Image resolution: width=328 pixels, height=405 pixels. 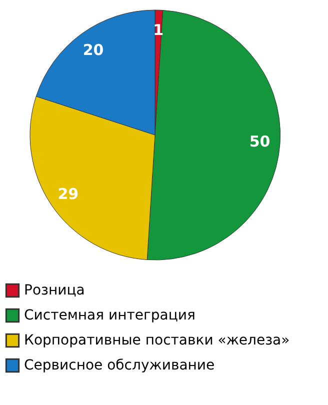 What do you see at coordinates (110, 316) in the screenshot?
I see `legend-label: Системная интеграция` at bounding box center [110, 316].